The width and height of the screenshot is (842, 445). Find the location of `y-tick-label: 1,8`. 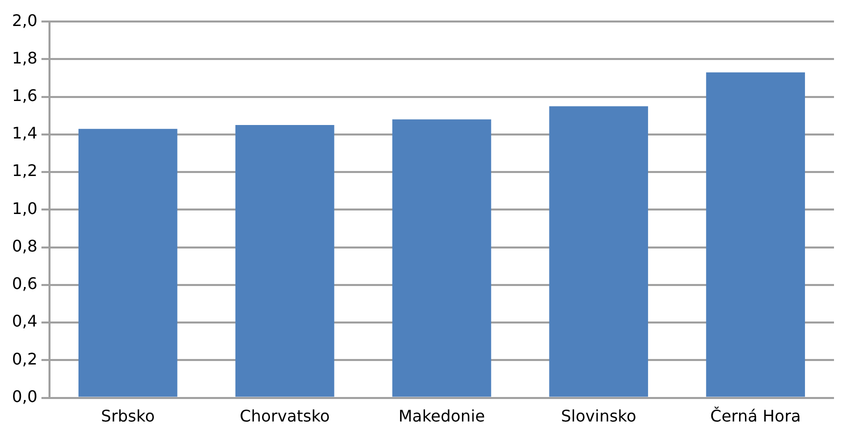

y-tick-label: 1,8 is located at coordinates (25, 58).